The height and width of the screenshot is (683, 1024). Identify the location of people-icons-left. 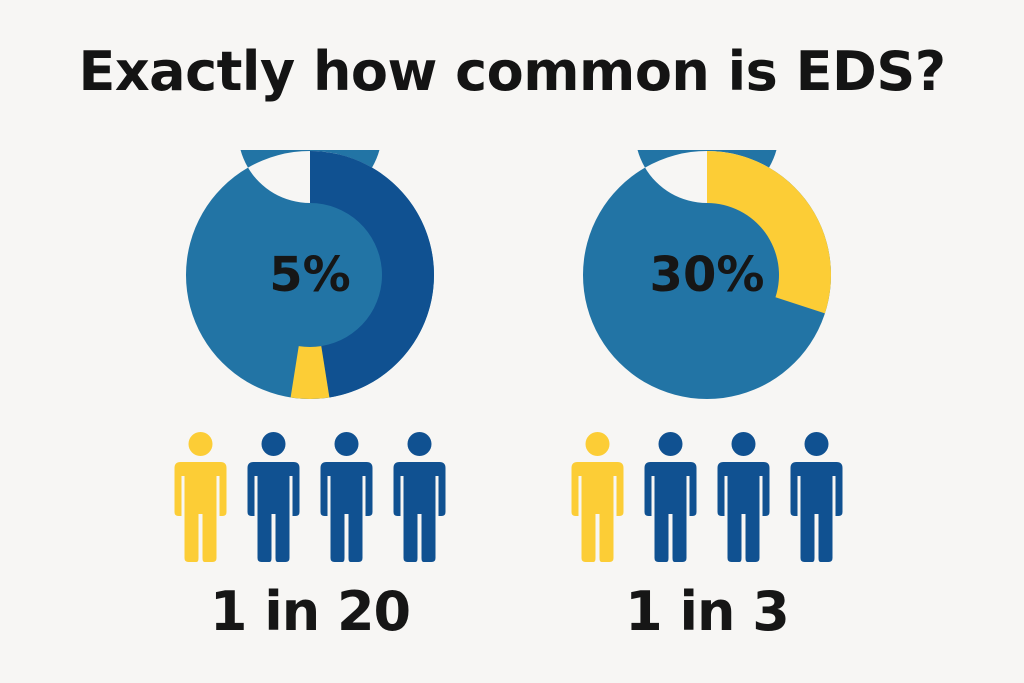
(310, 497).